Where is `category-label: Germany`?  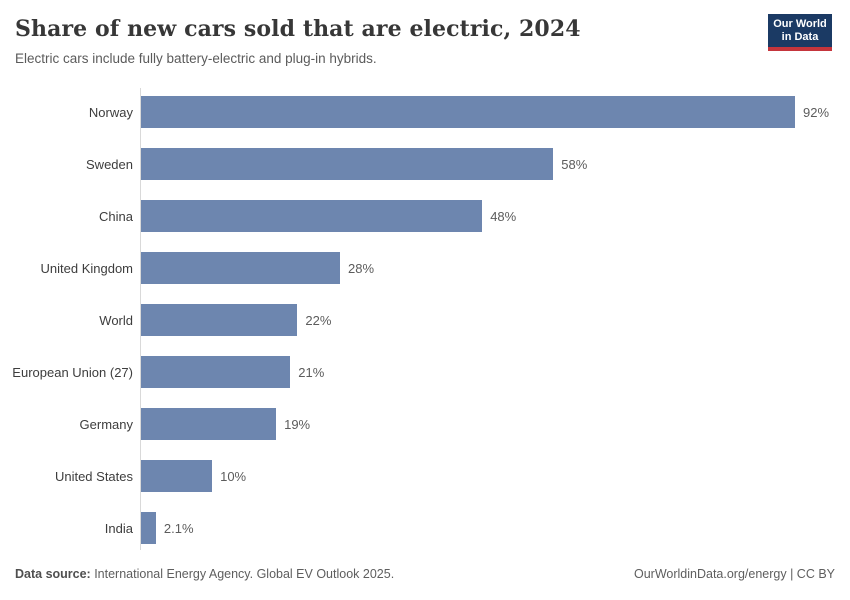 category-label: Germany is located at coordinates (106, 424).